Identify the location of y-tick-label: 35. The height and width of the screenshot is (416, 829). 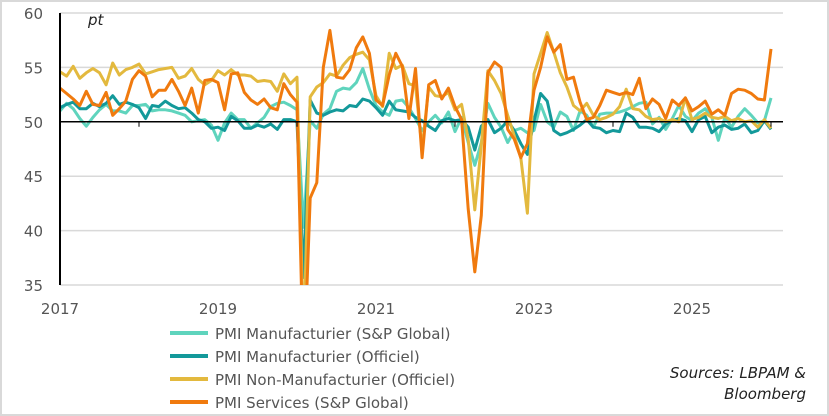
(33, 286).